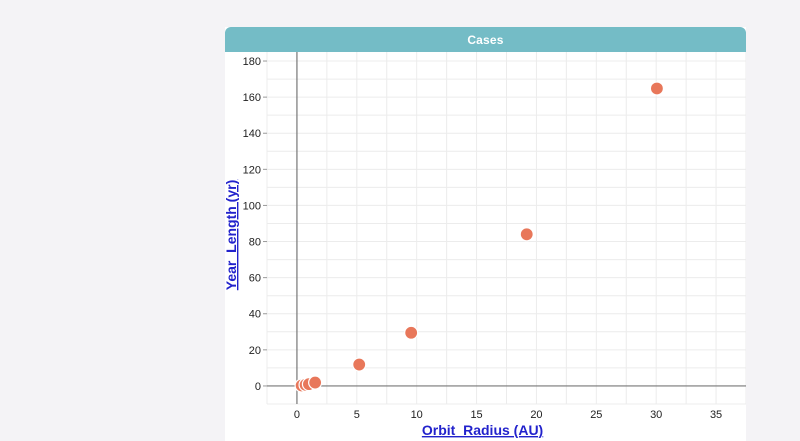 This screenshot has width=800, height=441. I want to click on x-tick-label: 15, so click(476, 415).